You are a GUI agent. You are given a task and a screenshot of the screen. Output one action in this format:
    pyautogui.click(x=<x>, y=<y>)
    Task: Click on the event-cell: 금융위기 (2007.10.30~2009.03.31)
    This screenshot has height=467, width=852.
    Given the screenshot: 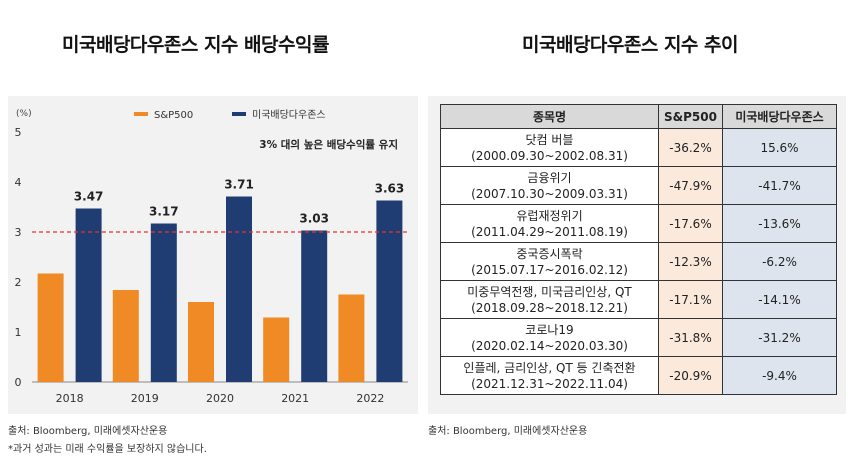 What is the action you would take?
    pyautogui.click(x=549, y=185)
    